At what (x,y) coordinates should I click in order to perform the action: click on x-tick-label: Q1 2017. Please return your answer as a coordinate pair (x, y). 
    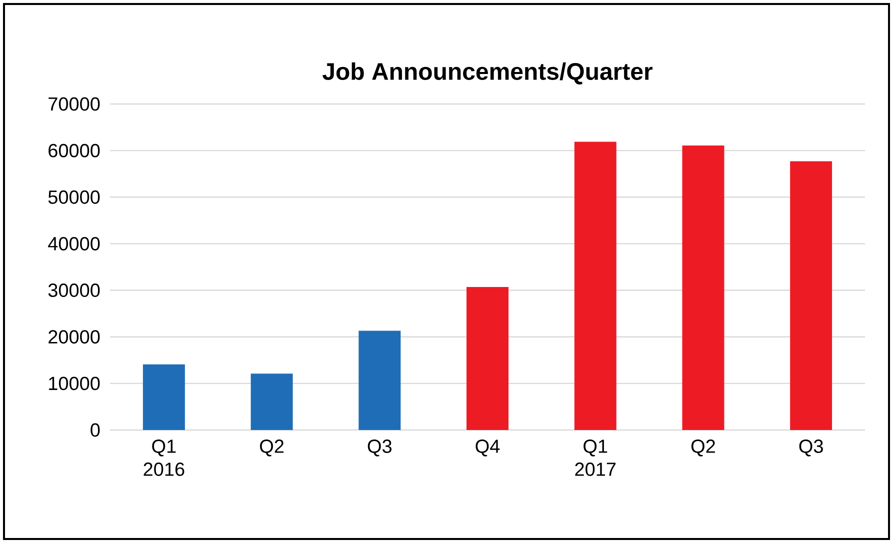
    Looking at the image, I should click on (595, 458).